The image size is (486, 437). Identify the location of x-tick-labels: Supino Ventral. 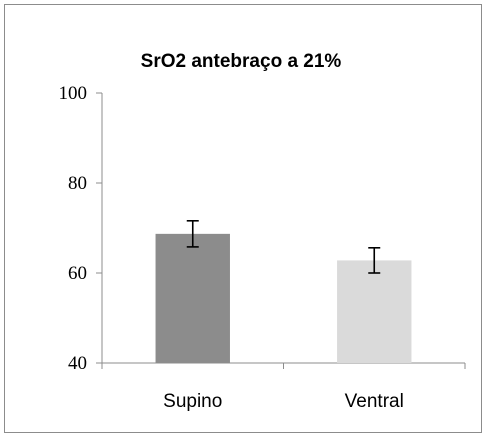
(283, 401).